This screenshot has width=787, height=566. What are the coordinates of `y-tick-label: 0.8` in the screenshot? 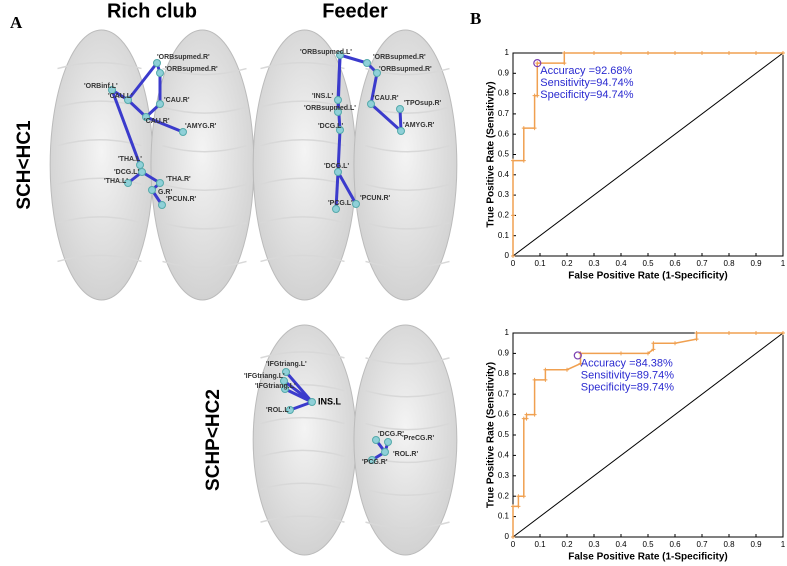 It's located at (504, 373).